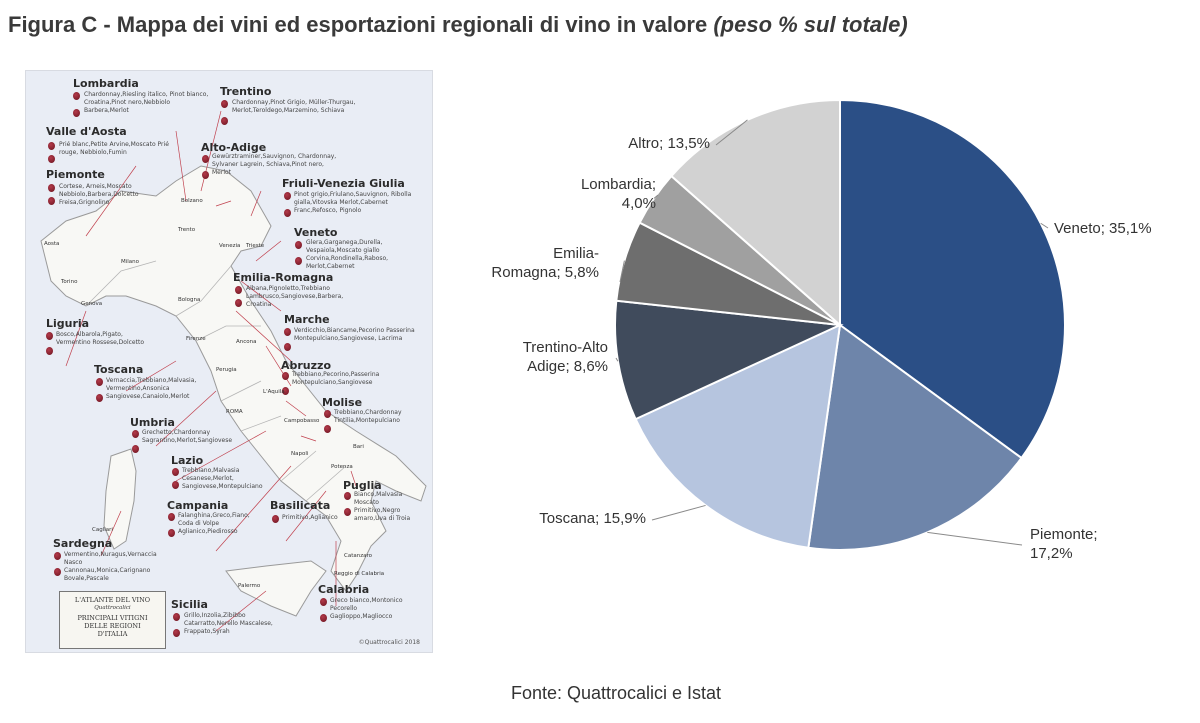 Image resolution: width=1200 pixels, height=723 pixels. What do you see at coordinates (343, 183) in the screenshot?
I see `region-friuli-label: Friuli-Venezia Giulia` at bounding box center [343, 183].